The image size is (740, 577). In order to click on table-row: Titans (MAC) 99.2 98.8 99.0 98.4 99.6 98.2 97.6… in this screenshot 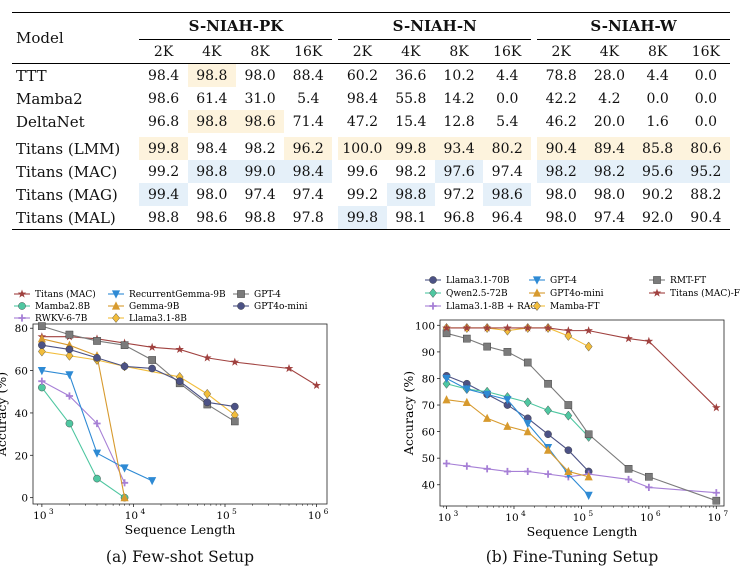, I will do `click(371, 171)`.